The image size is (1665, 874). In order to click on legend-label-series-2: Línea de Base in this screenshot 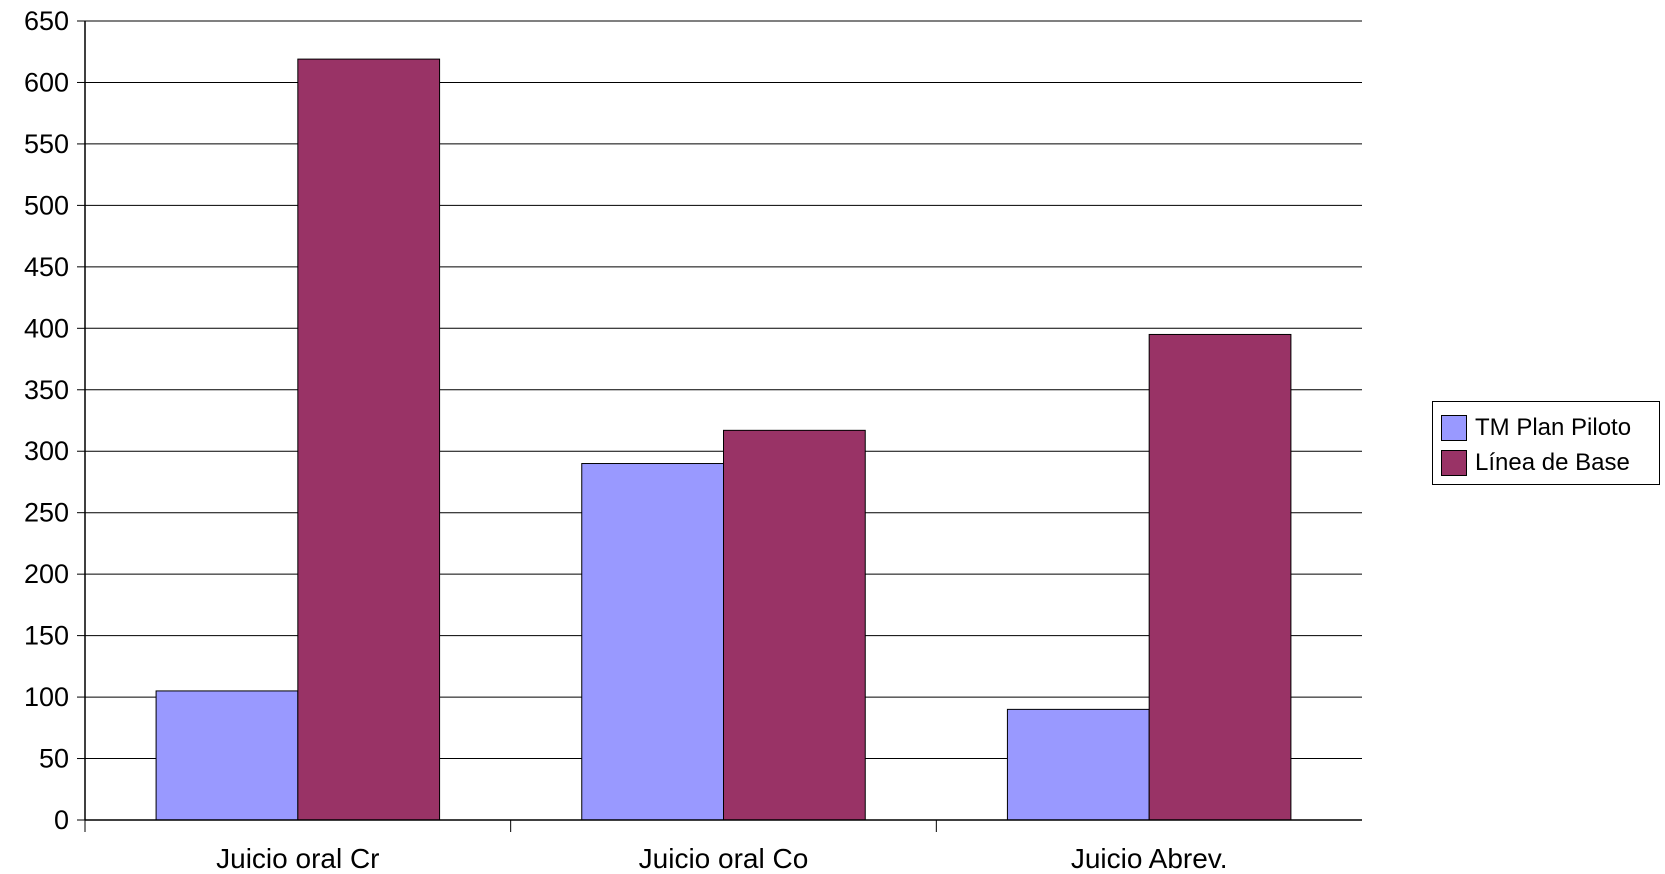, I will do `click(1552, 462)`.